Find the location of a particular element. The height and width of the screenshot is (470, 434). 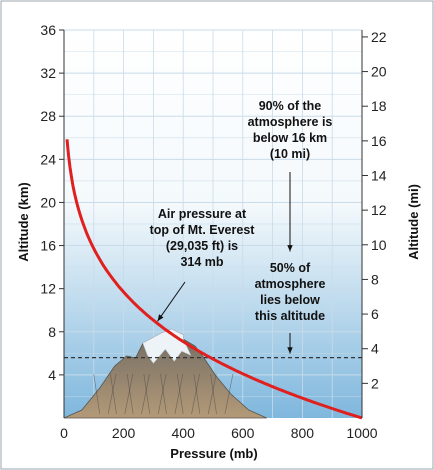

annotation-everest-text: Air pressure at is located at coordinates (202, 214).